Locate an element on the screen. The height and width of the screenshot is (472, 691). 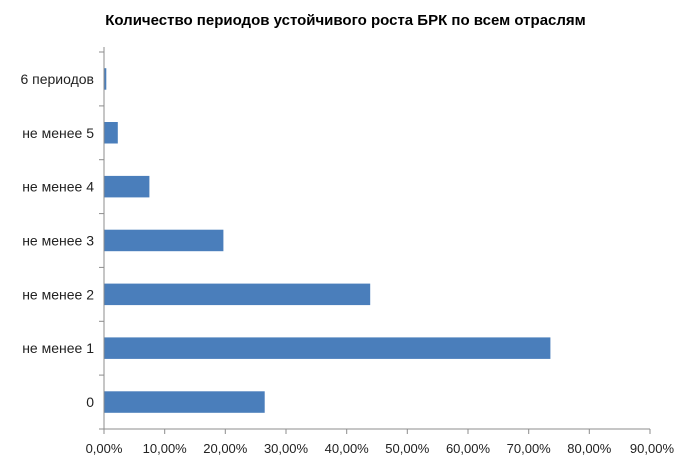
x-tick-label: 90,00% is located at coordinates (652, 448).